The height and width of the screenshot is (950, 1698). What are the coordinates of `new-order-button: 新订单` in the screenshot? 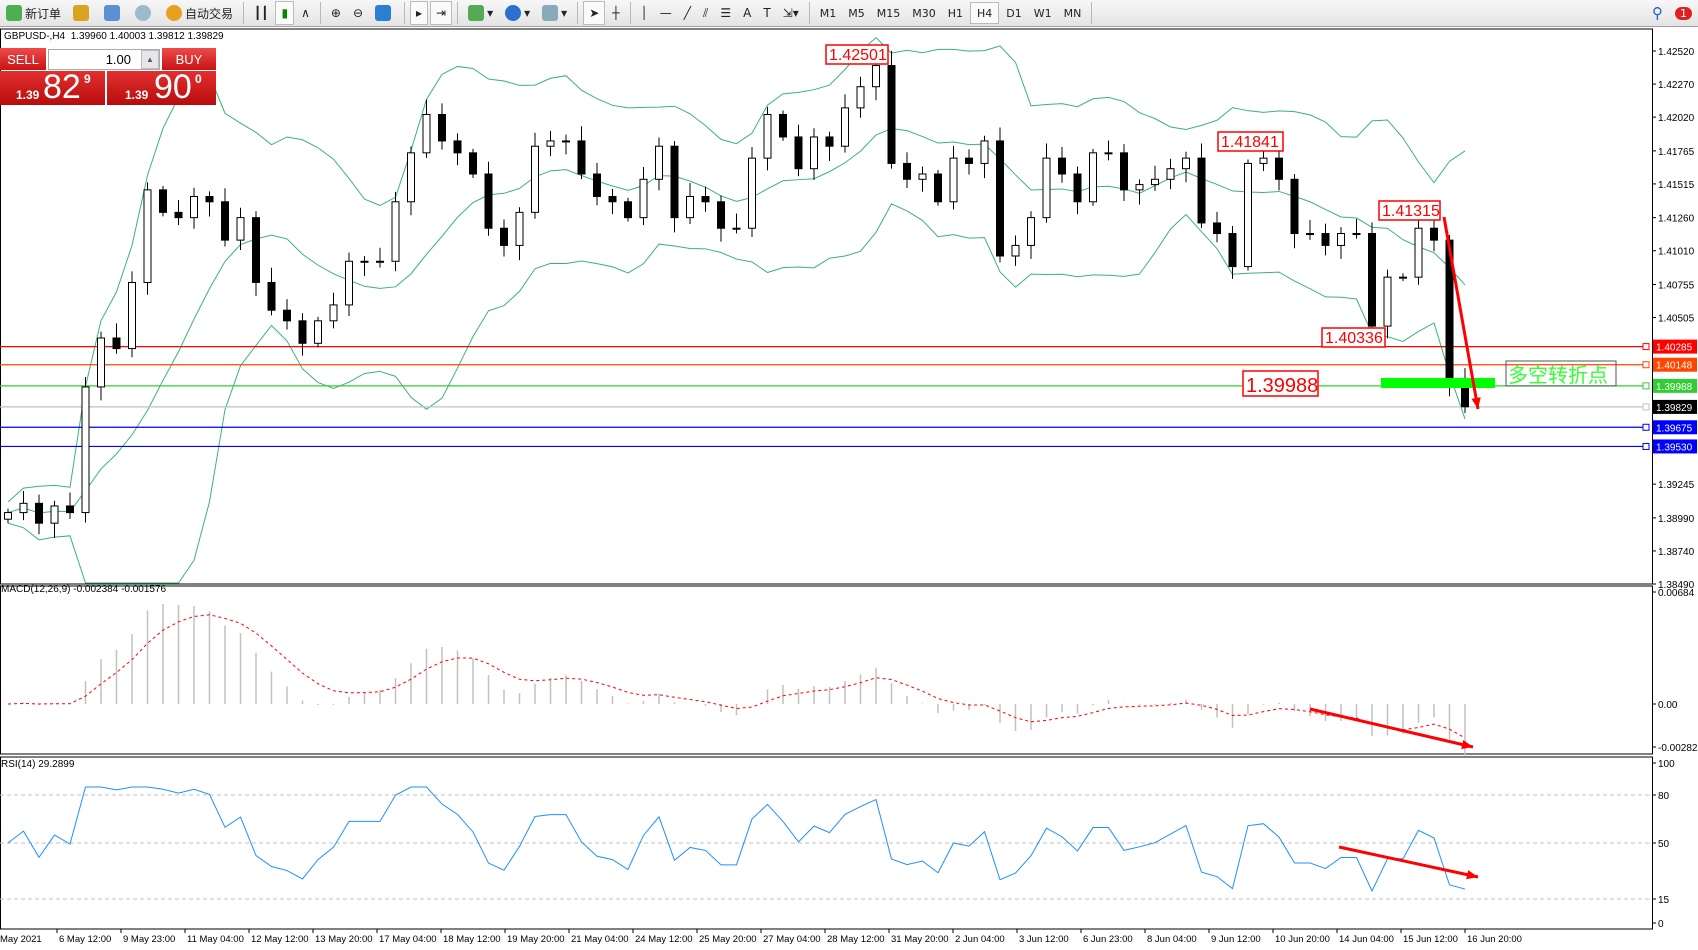 It's located at (33, 13).